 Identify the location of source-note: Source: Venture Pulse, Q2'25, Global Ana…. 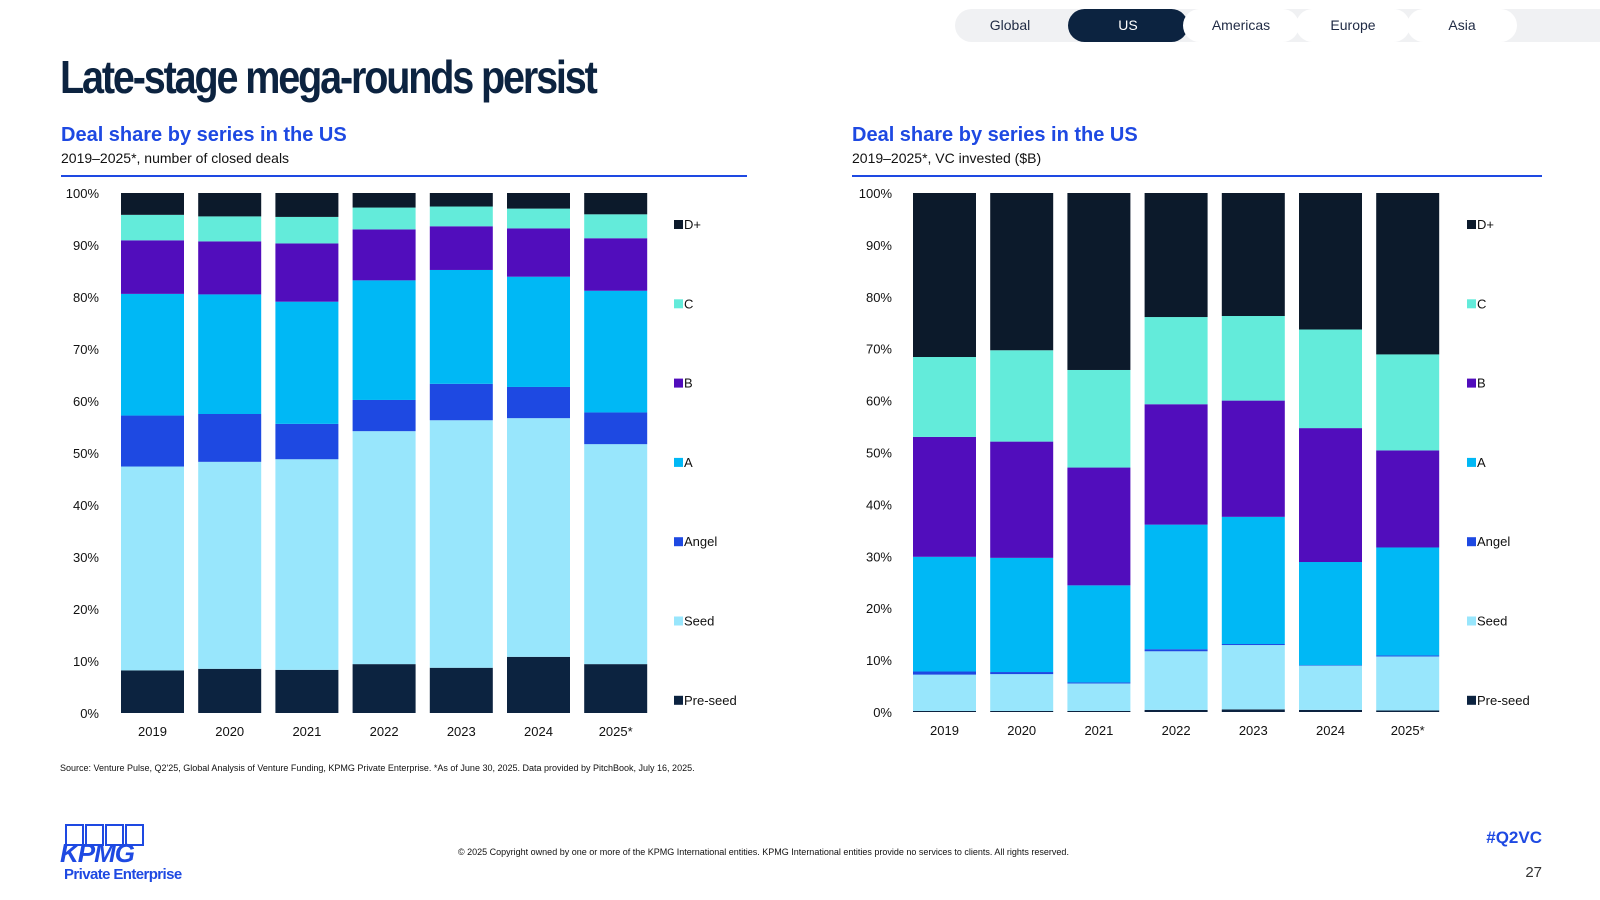
(377, 768).